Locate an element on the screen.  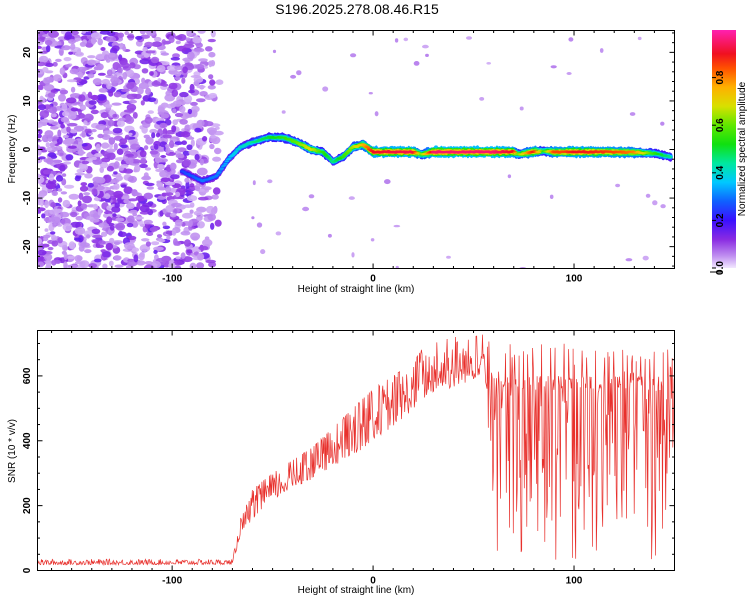
svg-text: 0.0 is located at coordinates (720, 268).